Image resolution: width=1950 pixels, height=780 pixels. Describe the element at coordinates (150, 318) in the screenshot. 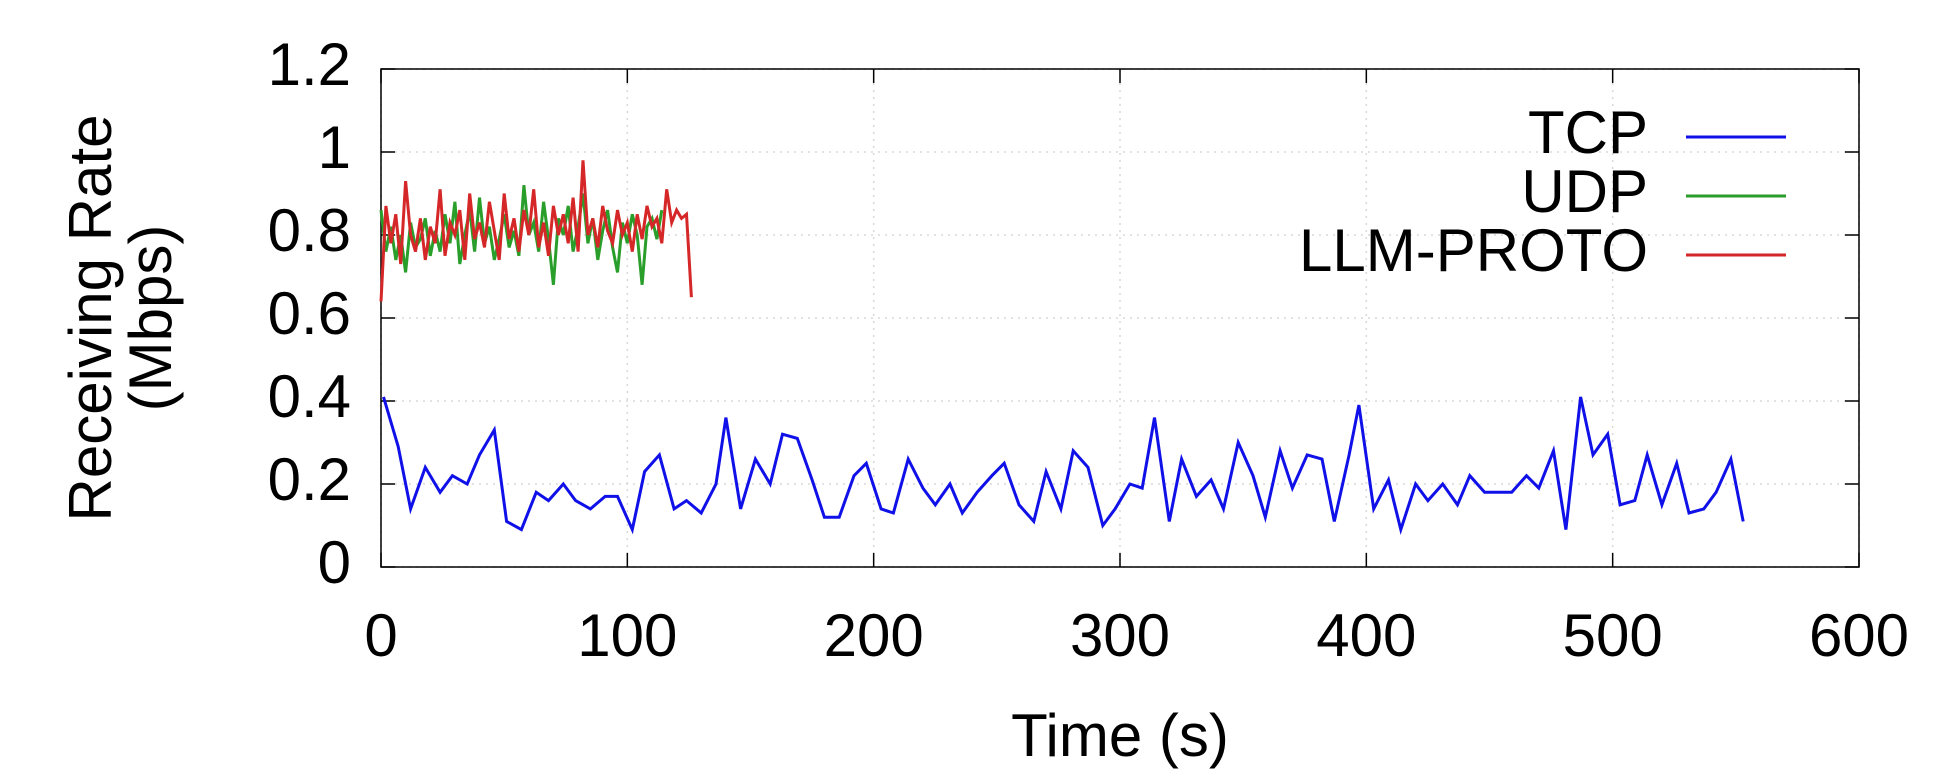

I see `y-axis-label-line: (Mbps)` at that location.